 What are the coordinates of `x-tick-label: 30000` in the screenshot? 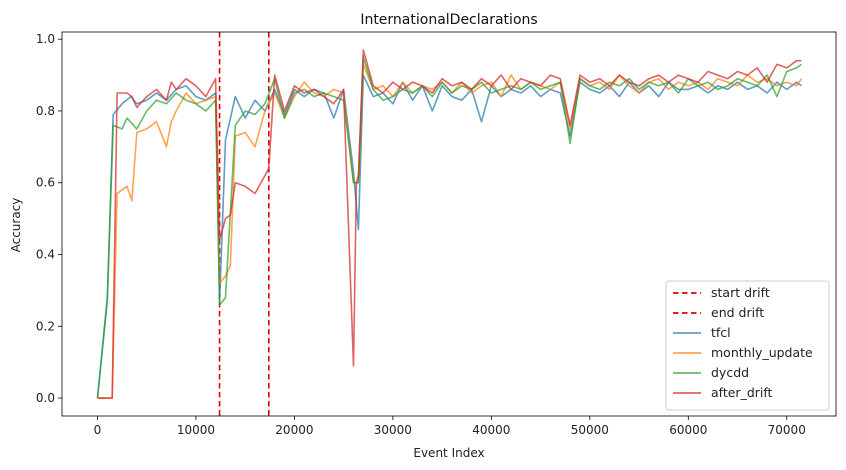 It's located at (393, 430).